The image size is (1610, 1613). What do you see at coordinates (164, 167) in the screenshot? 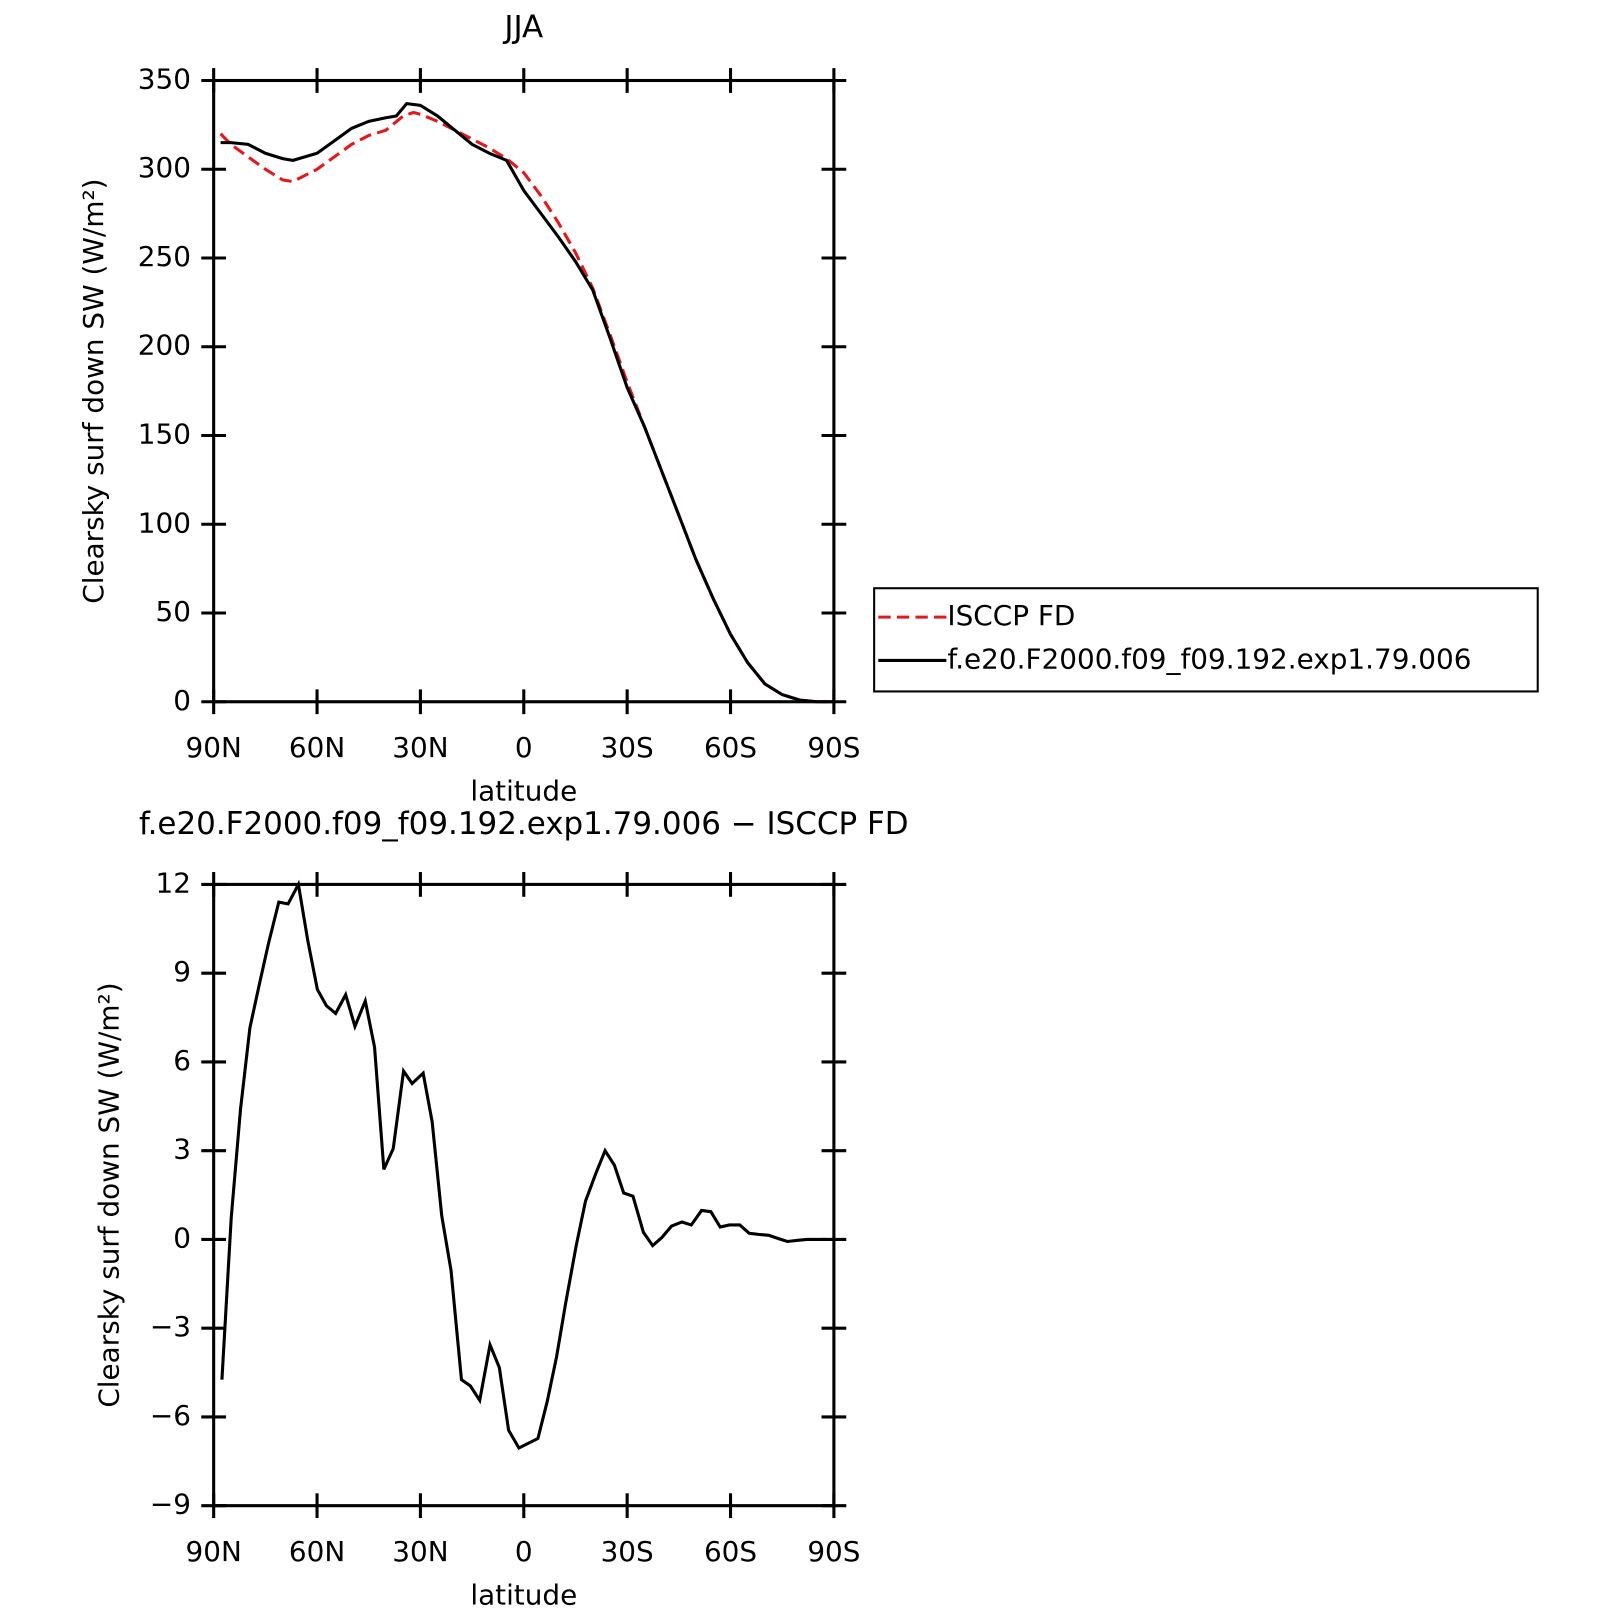
I see `y-tick-label: 300` at bounding box center [164, 167].